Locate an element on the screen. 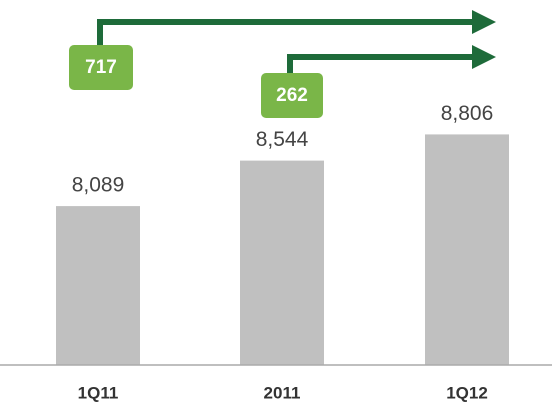 The width and height of the screenshot is (552, 410). annotation: 262 is located at coordinates (292, 95).